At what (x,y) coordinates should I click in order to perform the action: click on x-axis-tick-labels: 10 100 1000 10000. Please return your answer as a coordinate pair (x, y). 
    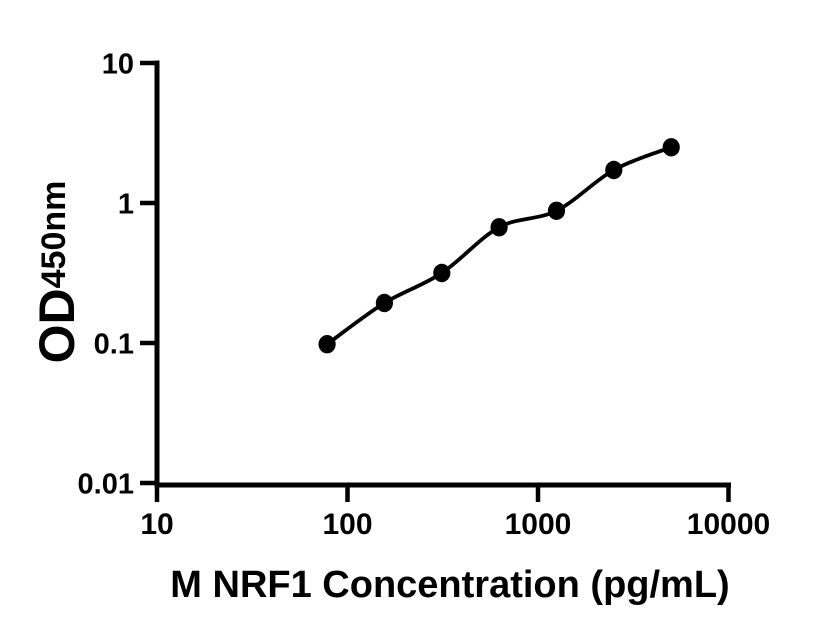
    Looking at the image, I should click on (455, 524).